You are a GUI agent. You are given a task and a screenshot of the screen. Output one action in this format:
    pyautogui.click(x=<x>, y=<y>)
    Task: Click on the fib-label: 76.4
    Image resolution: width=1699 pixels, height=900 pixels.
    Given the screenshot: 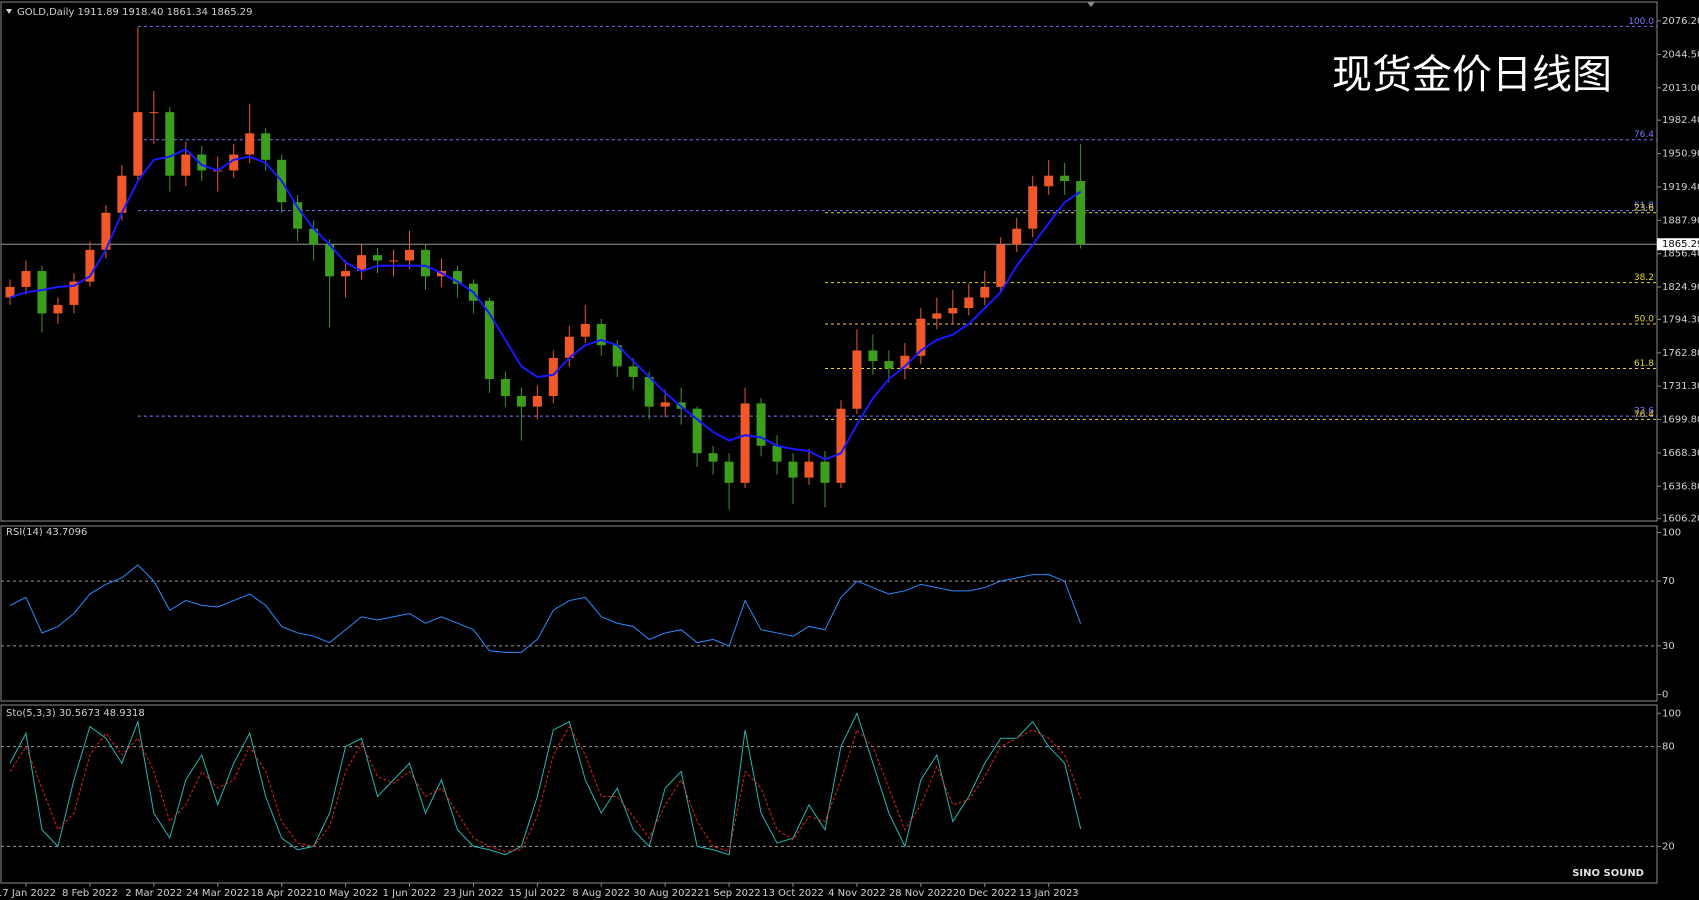 What is the action you would take?
    pyautogui.click(x=1644, y=415)
    